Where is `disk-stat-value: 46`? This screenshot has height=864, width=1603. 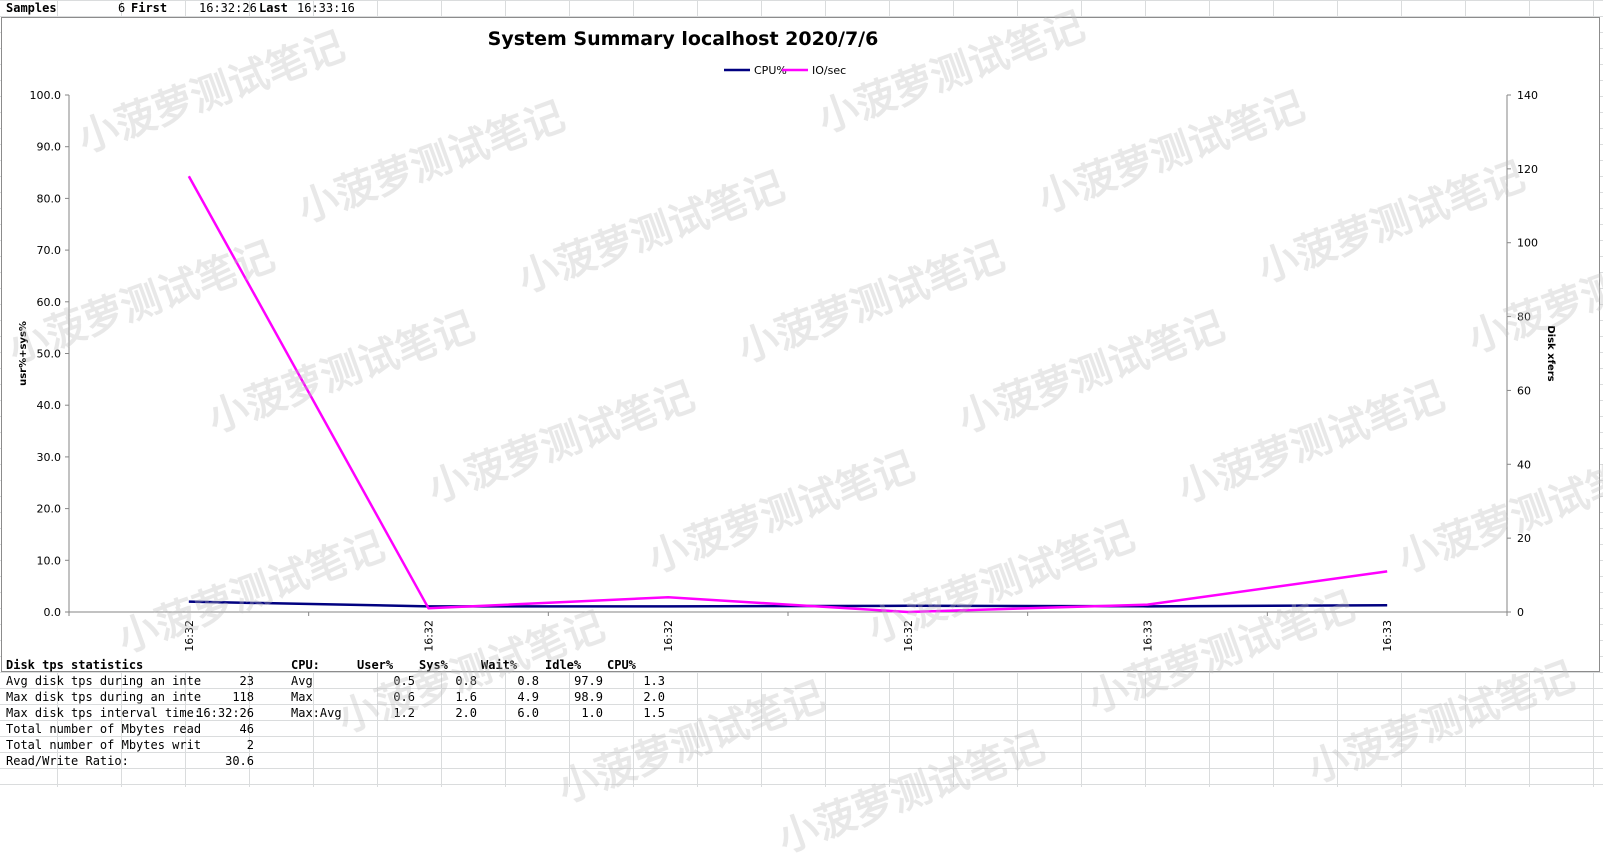
disk-stat-value: 46 is located at coordinates (222, 729).